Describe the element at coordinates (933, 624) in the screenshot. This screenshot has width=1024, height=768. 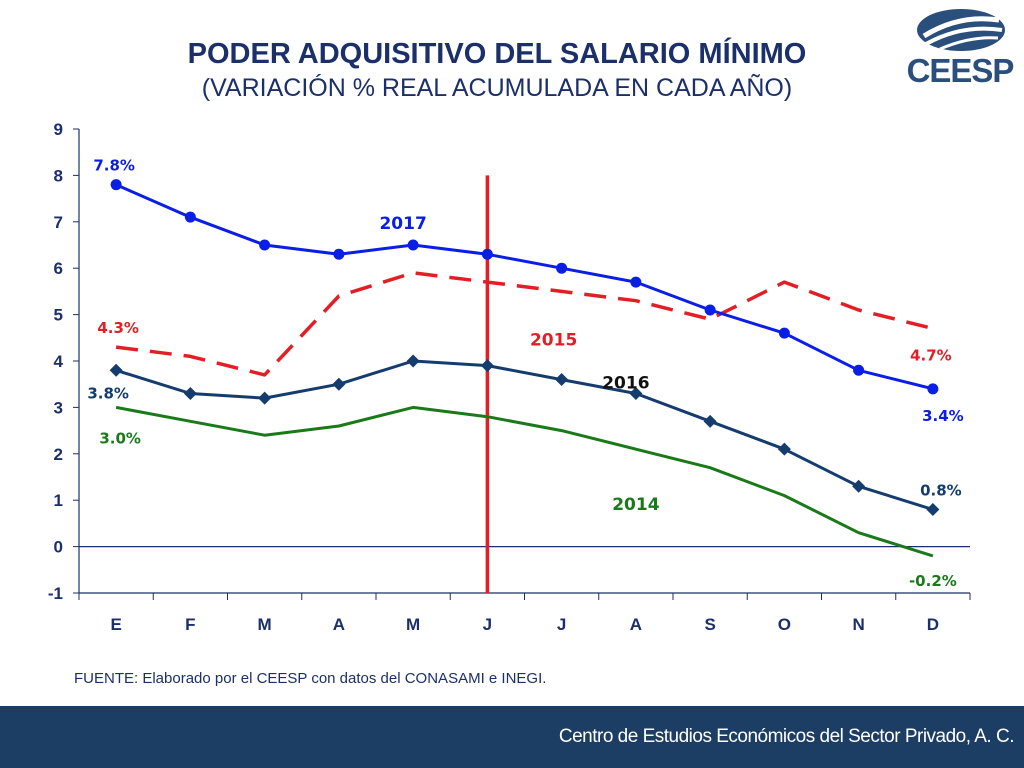
I see `x-tick-label: D` at that location.